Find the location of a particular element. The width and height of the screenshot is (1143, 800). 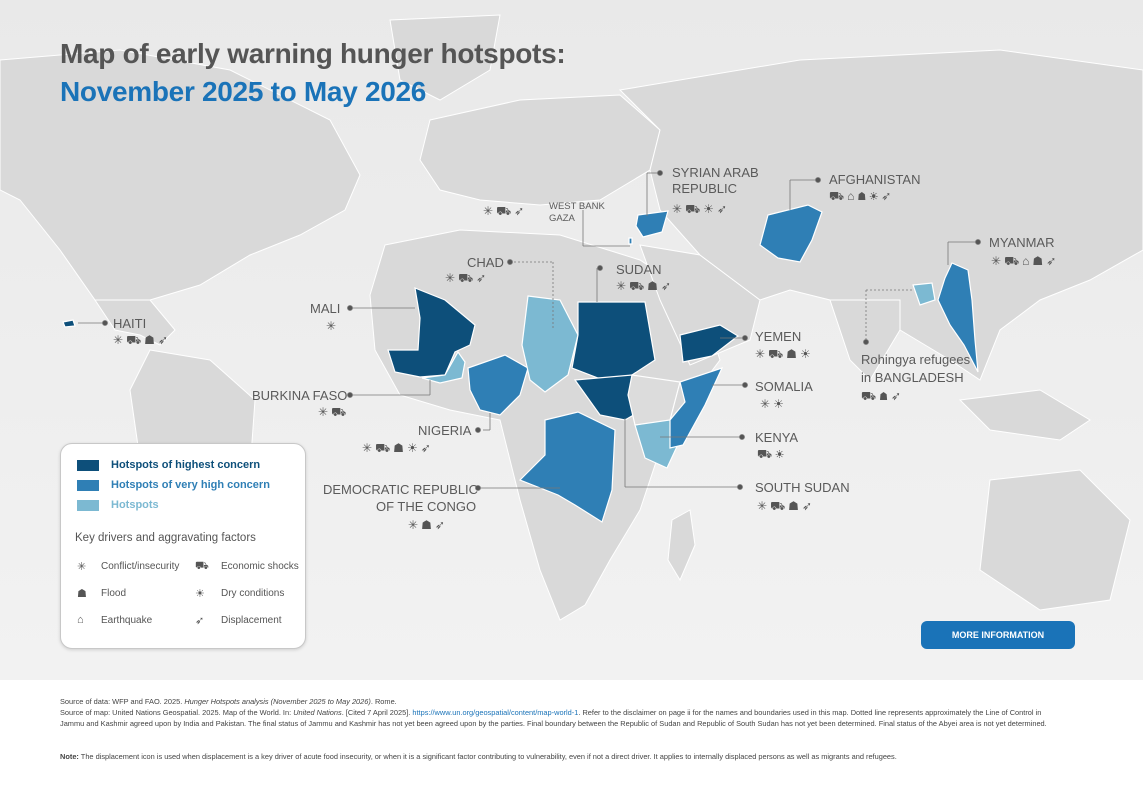

icons-palestine: ✳⛟➶ is located at coordinates (505, 212).